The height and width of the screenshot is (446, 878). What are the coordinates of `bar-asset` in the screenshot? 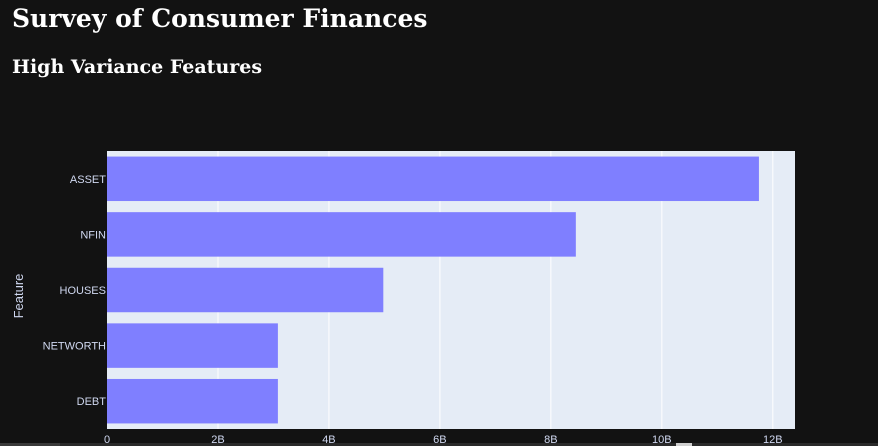 It's located at (433, 179).